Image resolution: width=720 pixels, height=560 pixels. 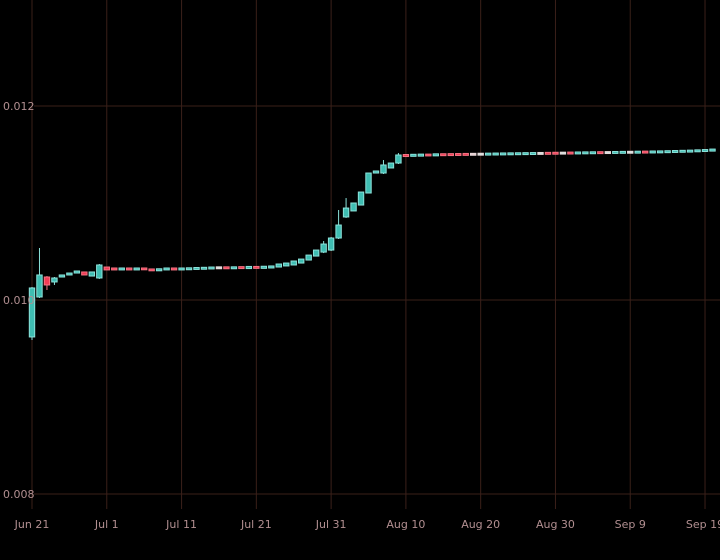 I want to click on y-axis-tick-label: 0.008, so click(x=19, y=494).